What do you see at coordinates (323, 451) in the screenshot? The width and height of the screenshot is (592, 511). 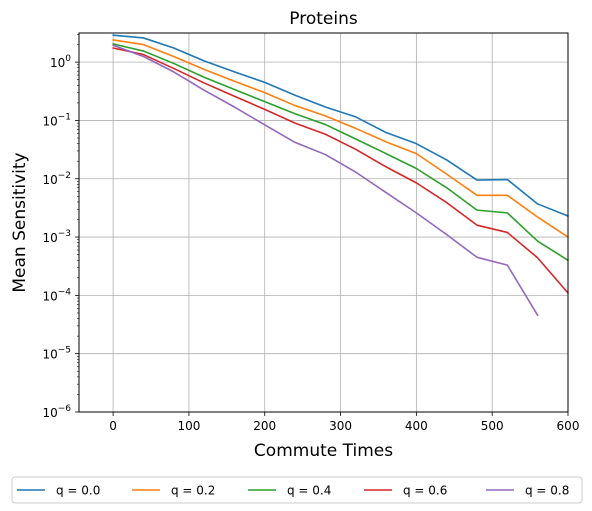 I see `x-axis-title: Commute Times` at bounding box center [323, 451].